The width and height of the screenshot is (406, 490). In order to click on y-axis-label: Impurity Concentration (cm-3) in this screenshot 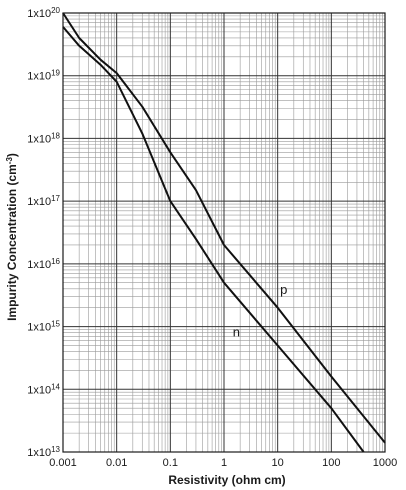, I will do `click(12, 237)`.